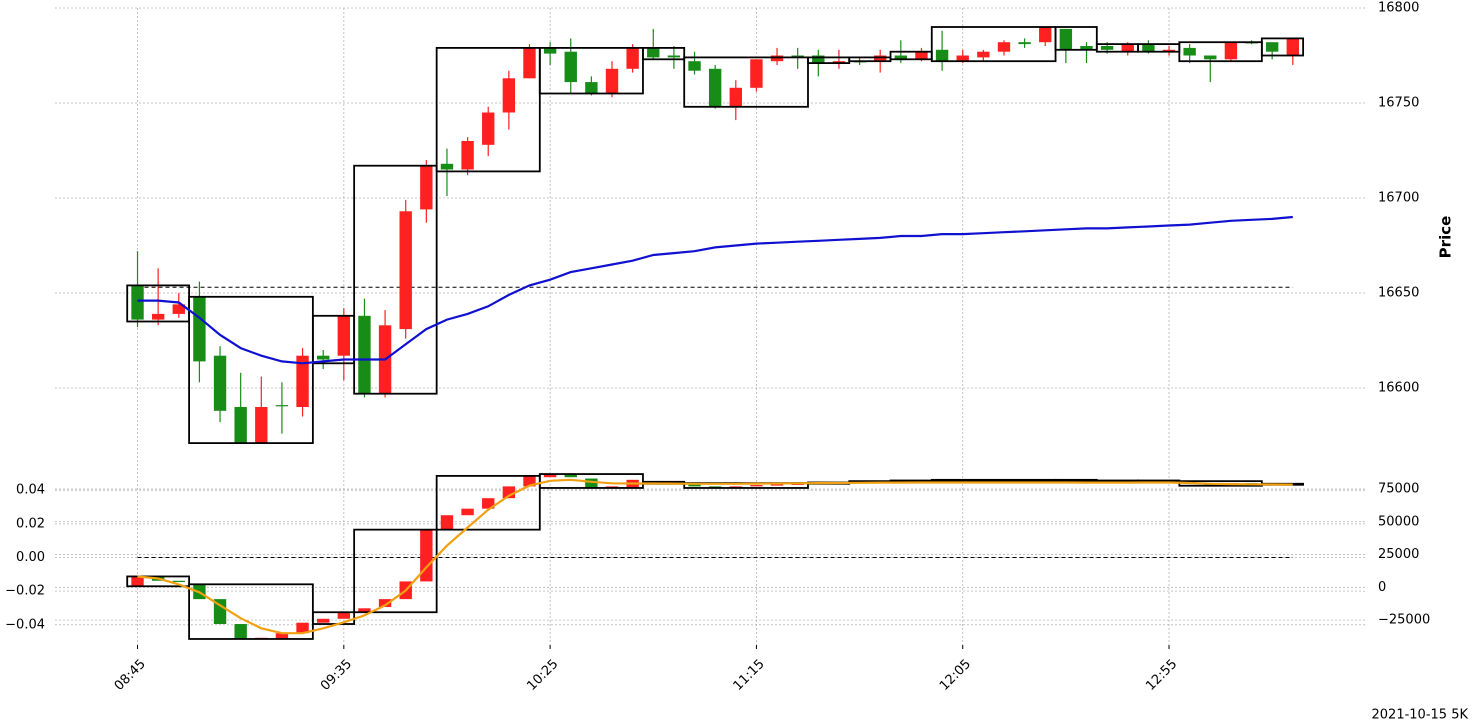 This screenshot has width=1472, height=725. What do you see at coordinates (1398, 489) in the screenshot?
I see `y-tick-label: 75000` at bounding box center [1398, 489].